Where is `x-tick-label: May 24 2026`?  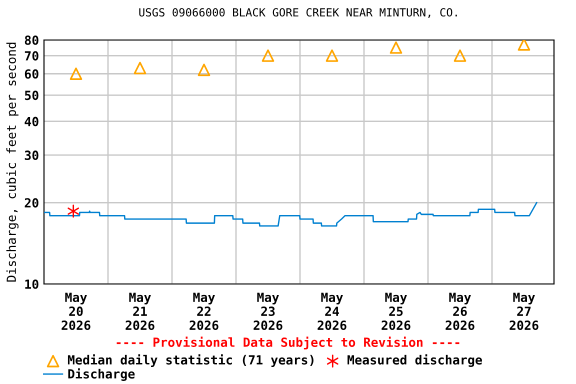
x-tick-label: May 24 2026 is located at coordinates (332, 311).